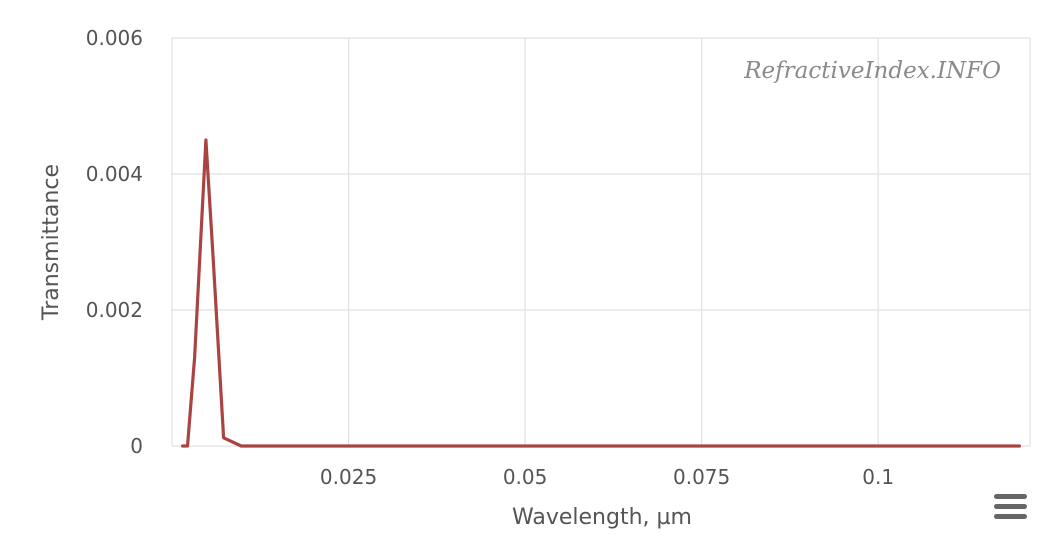 This screenshot has height=548, width=1054. I want to click on y-tick-label: 0.006, so click(114, 38).